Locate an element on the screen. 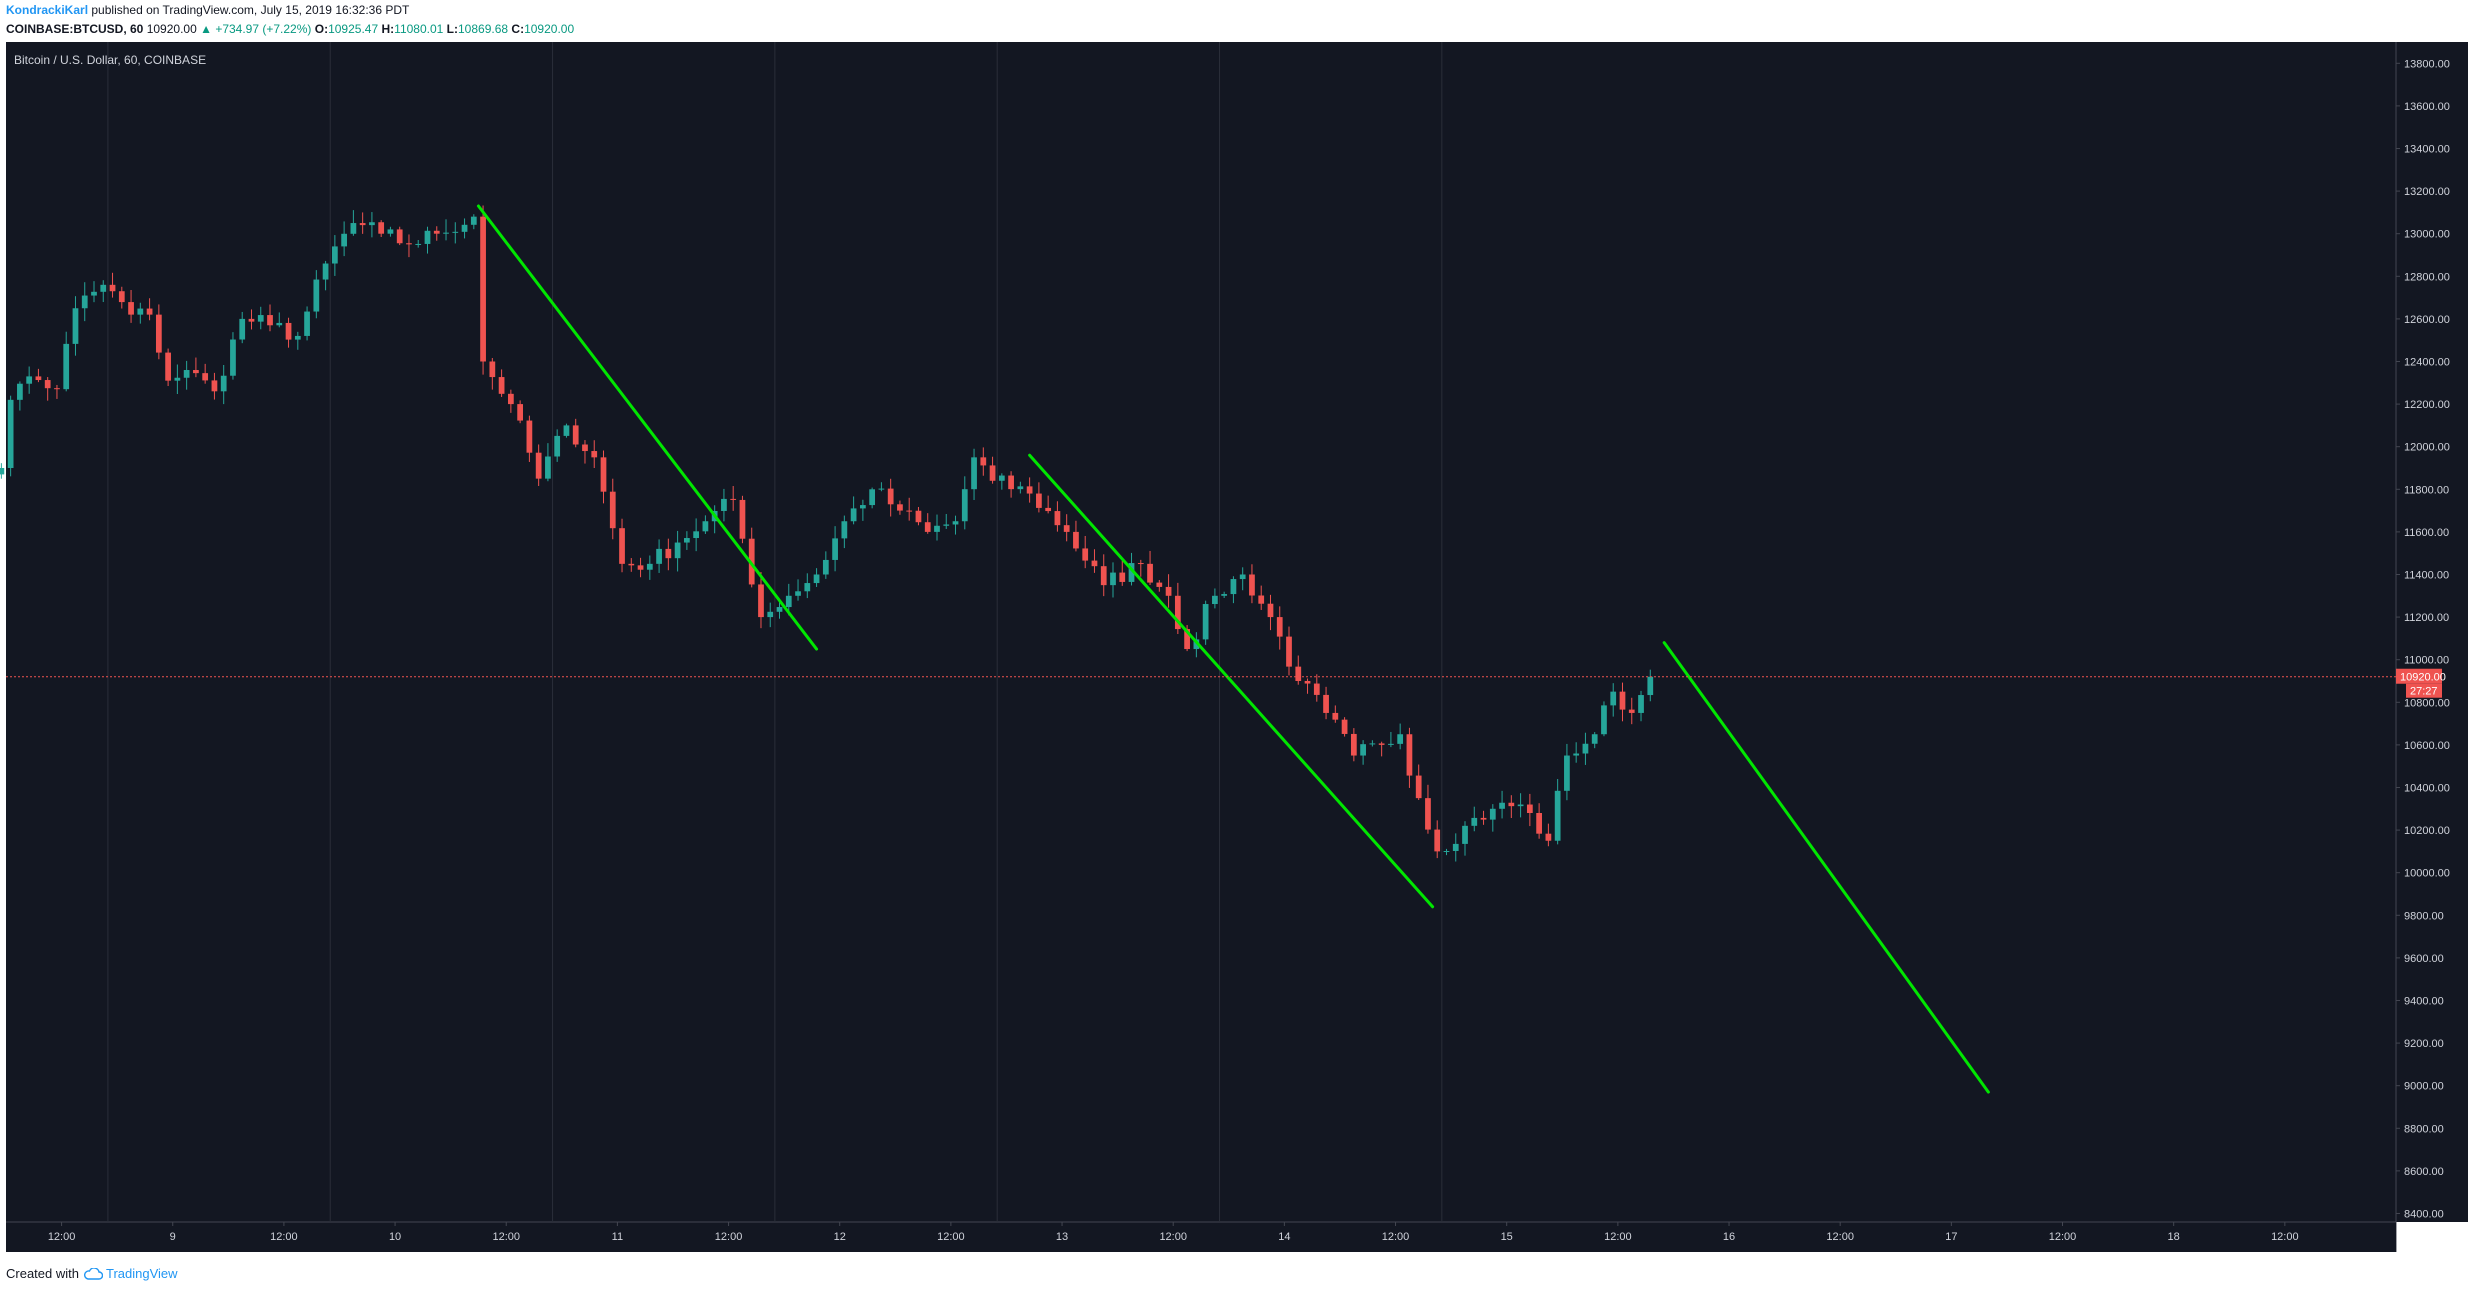 The width and height of the screenshot is (2468, 1290). y-tick-label: 12200.00 is located at coordinates (2427, 405).